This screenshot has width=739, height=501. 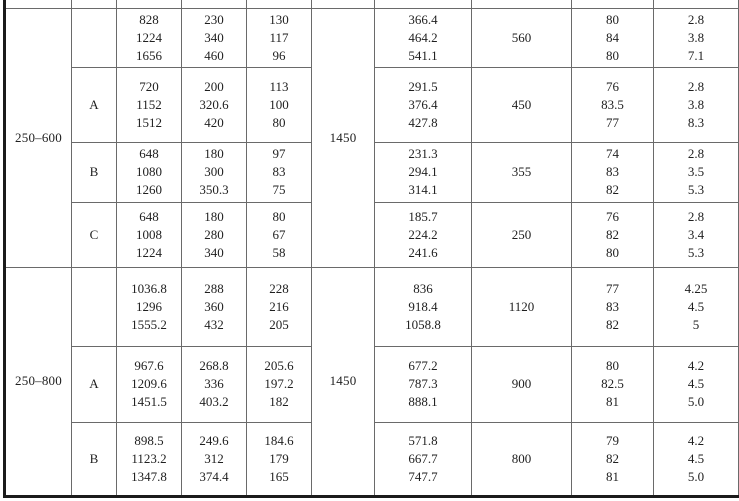 I want to click on value-cell: 2.8 3.4 5.3, so click(x=696, y=234).